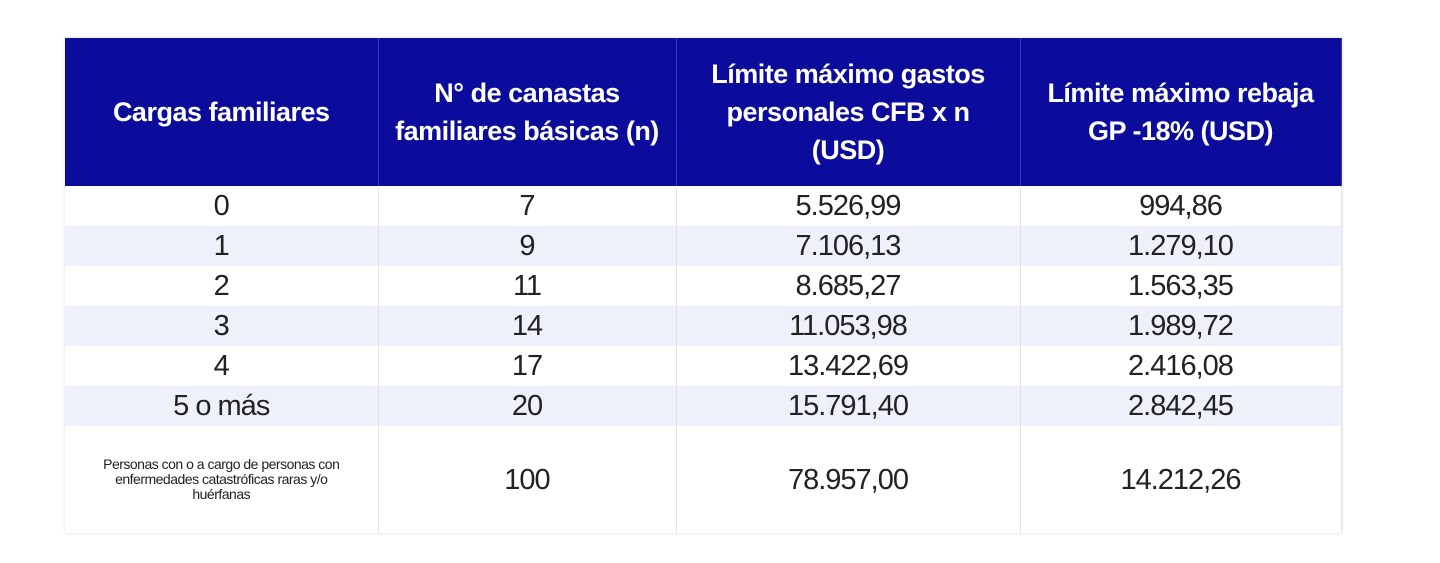  I want to click on table-cell: 1.279,10, so click(1181, 246).